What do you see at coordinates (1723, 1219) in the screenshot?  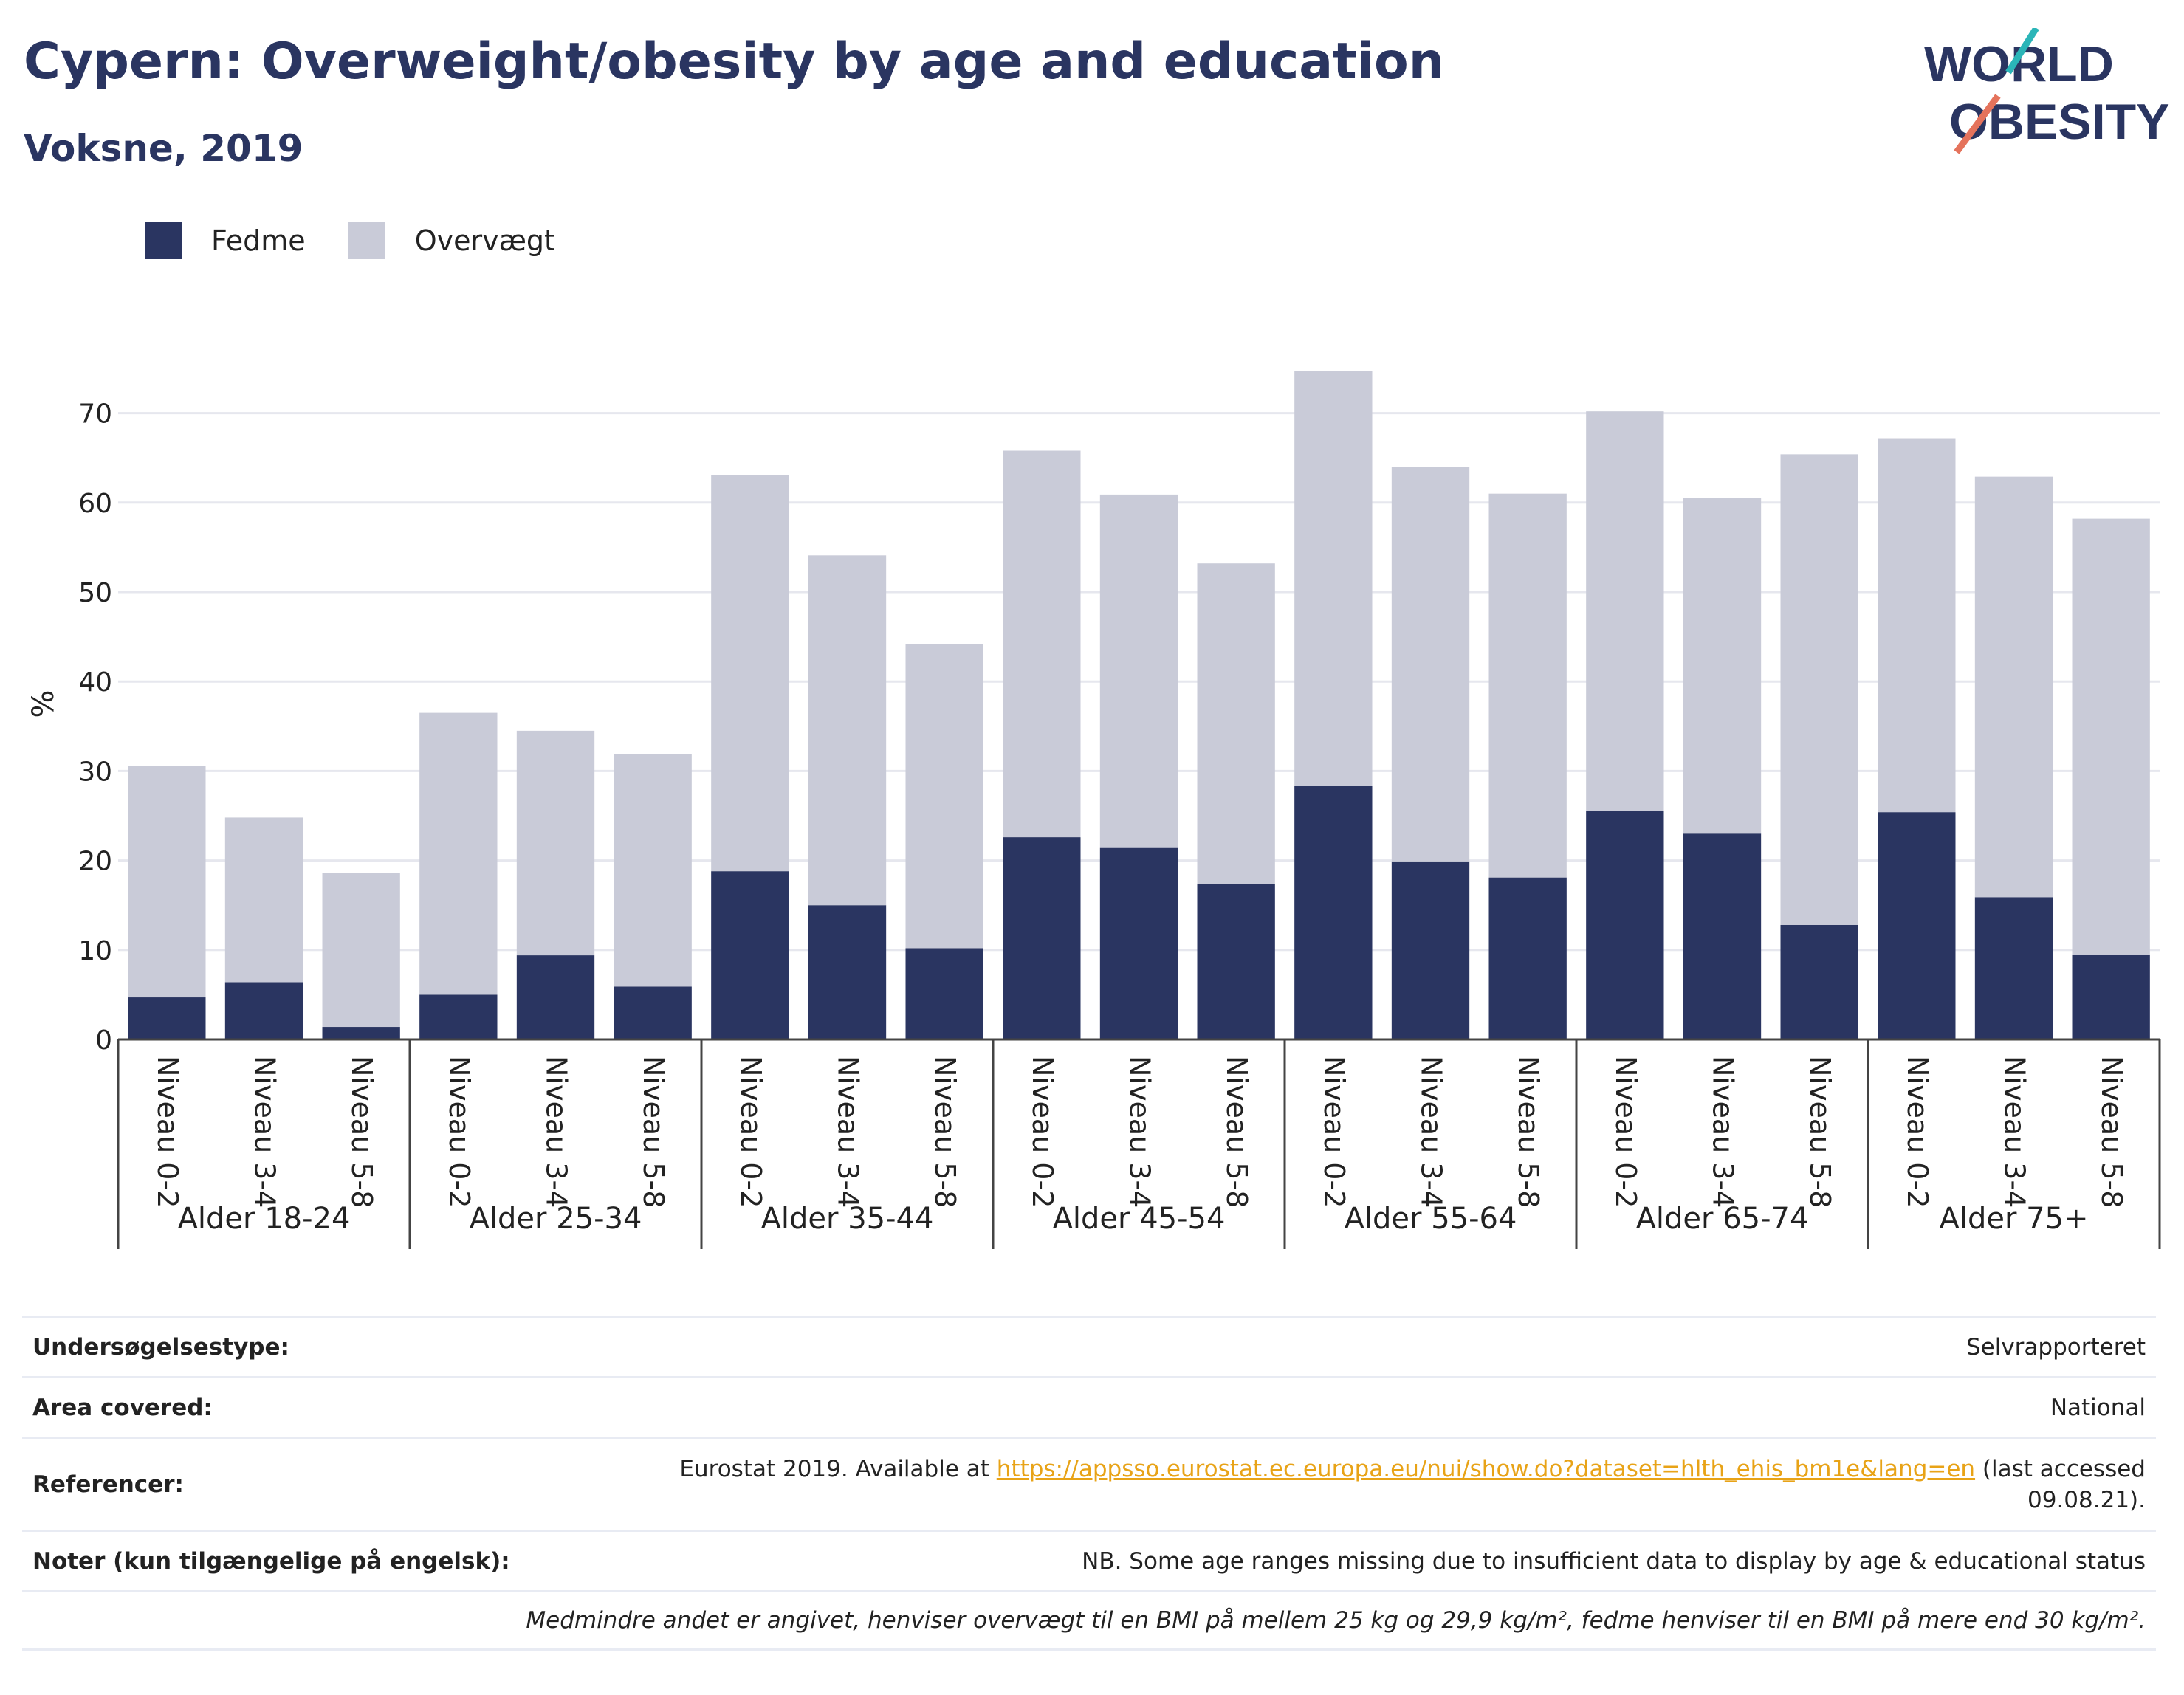 I see `x-group-label: Alder 65-74` at bounding box center [1723, 1219].